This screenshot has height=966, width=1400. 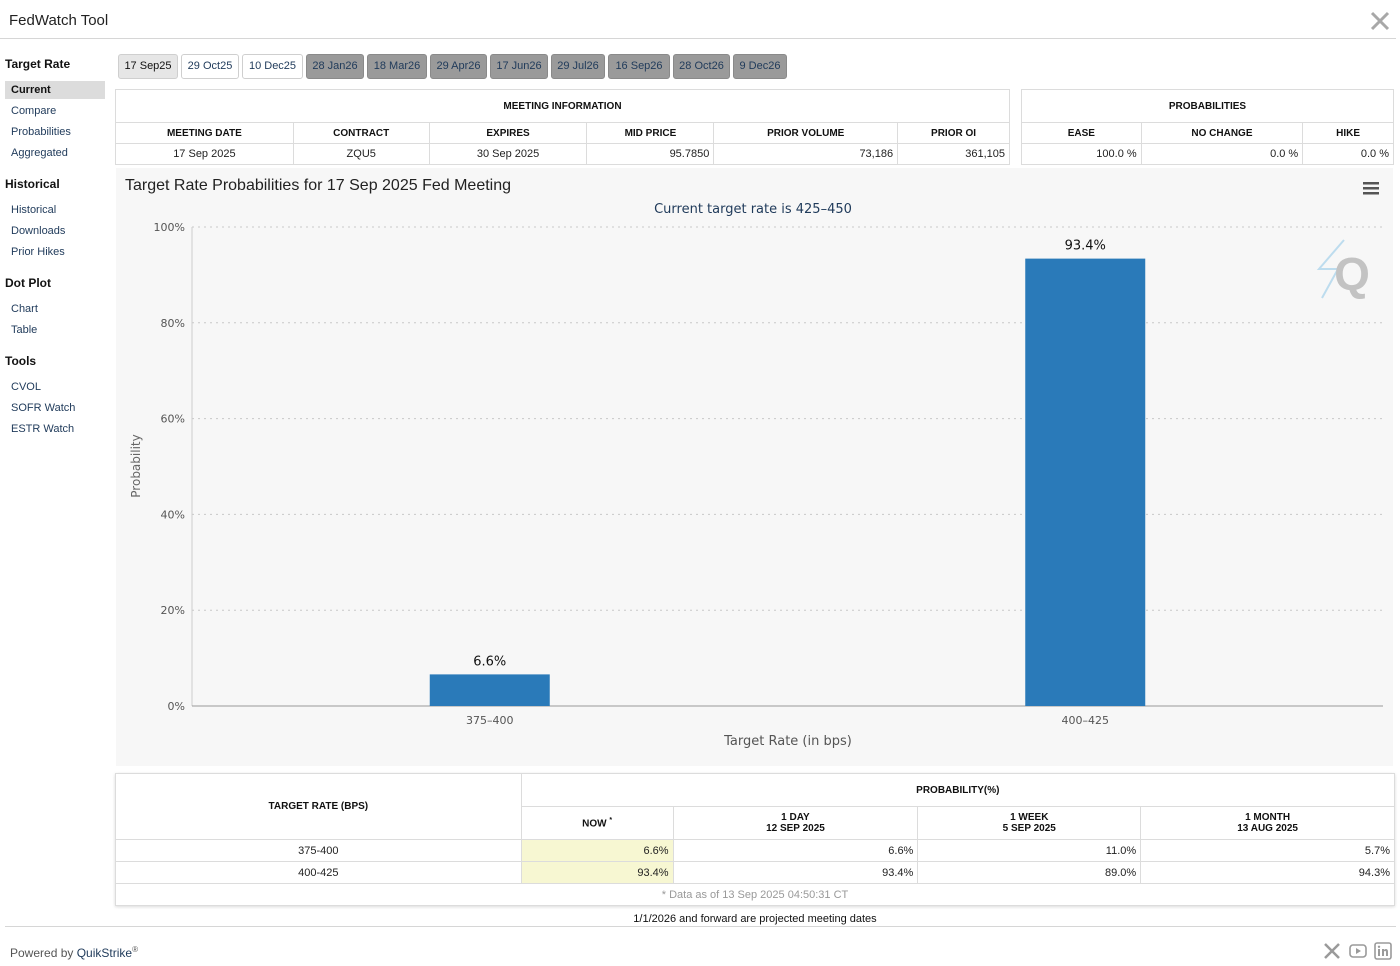 What do you see at coordinates (169, 227) in the screenshot?
I see `y-tick-label: 100%` at bounding box center [169, 227].